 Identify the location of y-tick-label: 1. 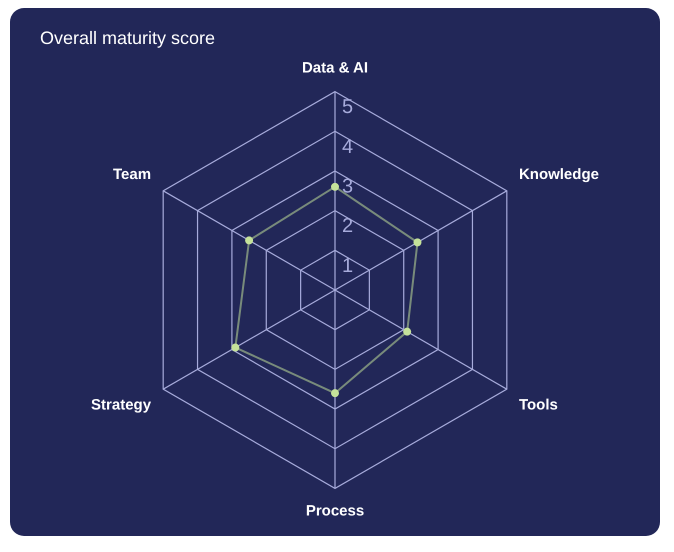
(348, 265).